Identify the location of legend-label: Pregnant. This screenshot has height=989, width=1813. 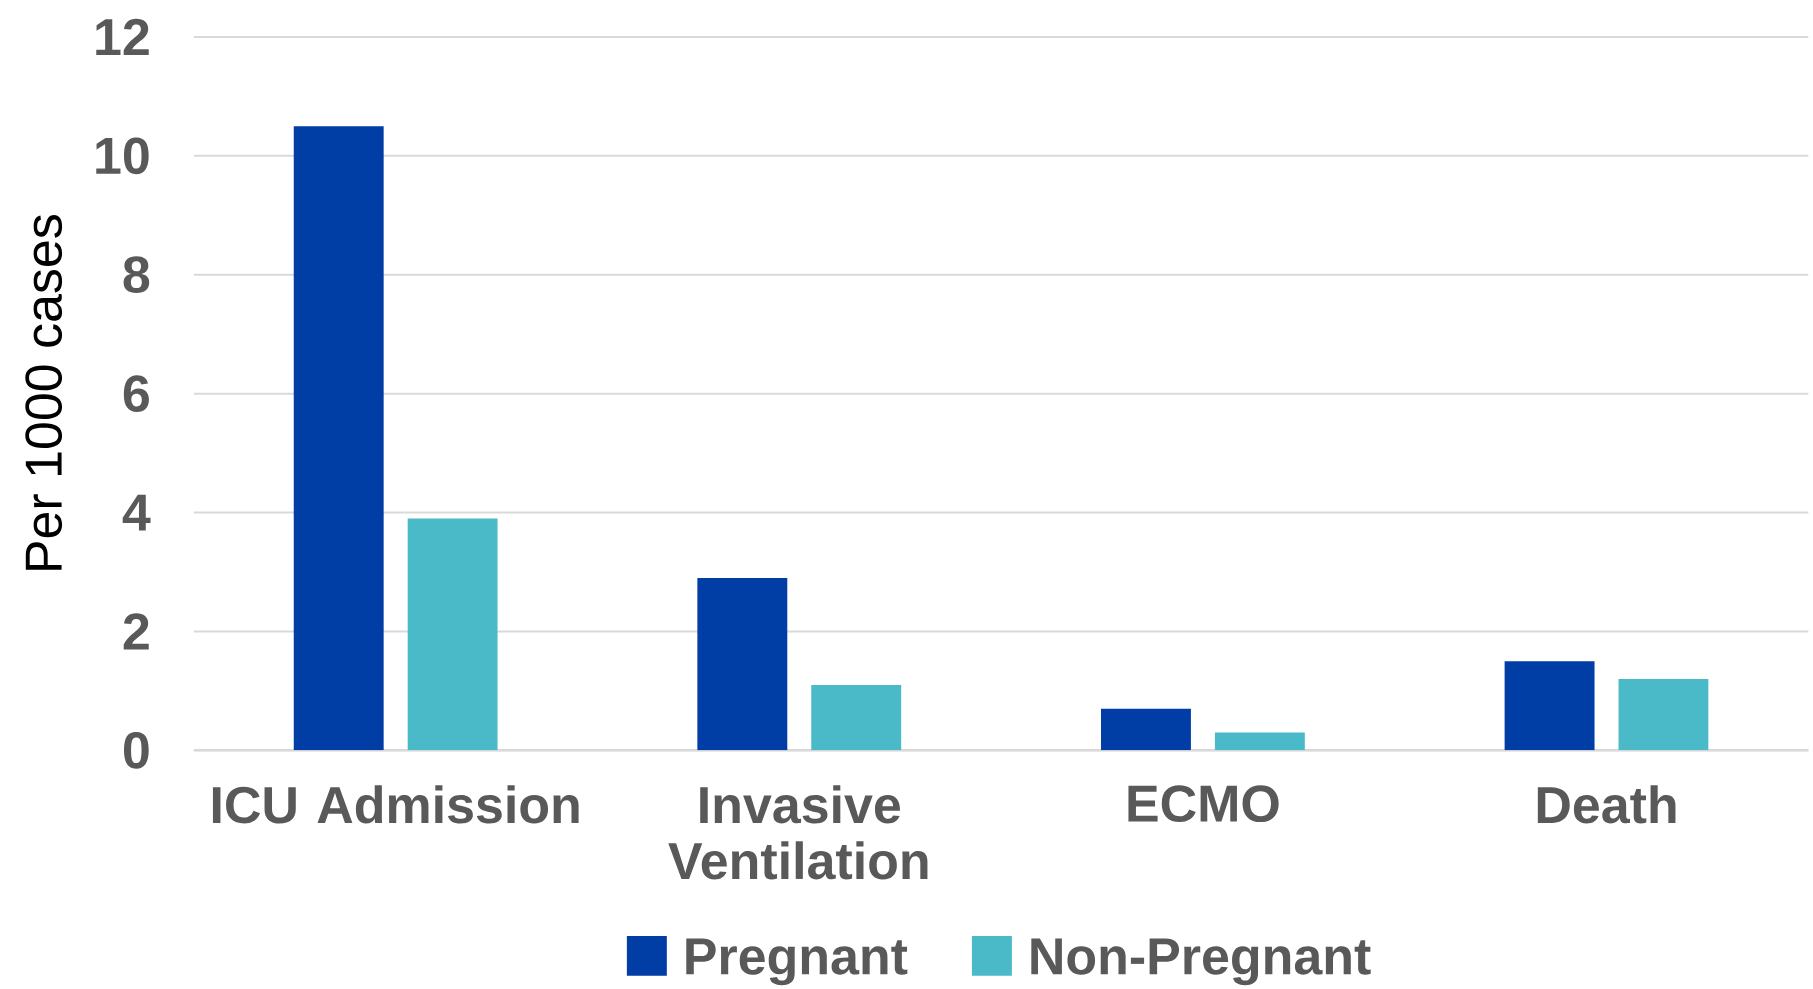
(797, 962).